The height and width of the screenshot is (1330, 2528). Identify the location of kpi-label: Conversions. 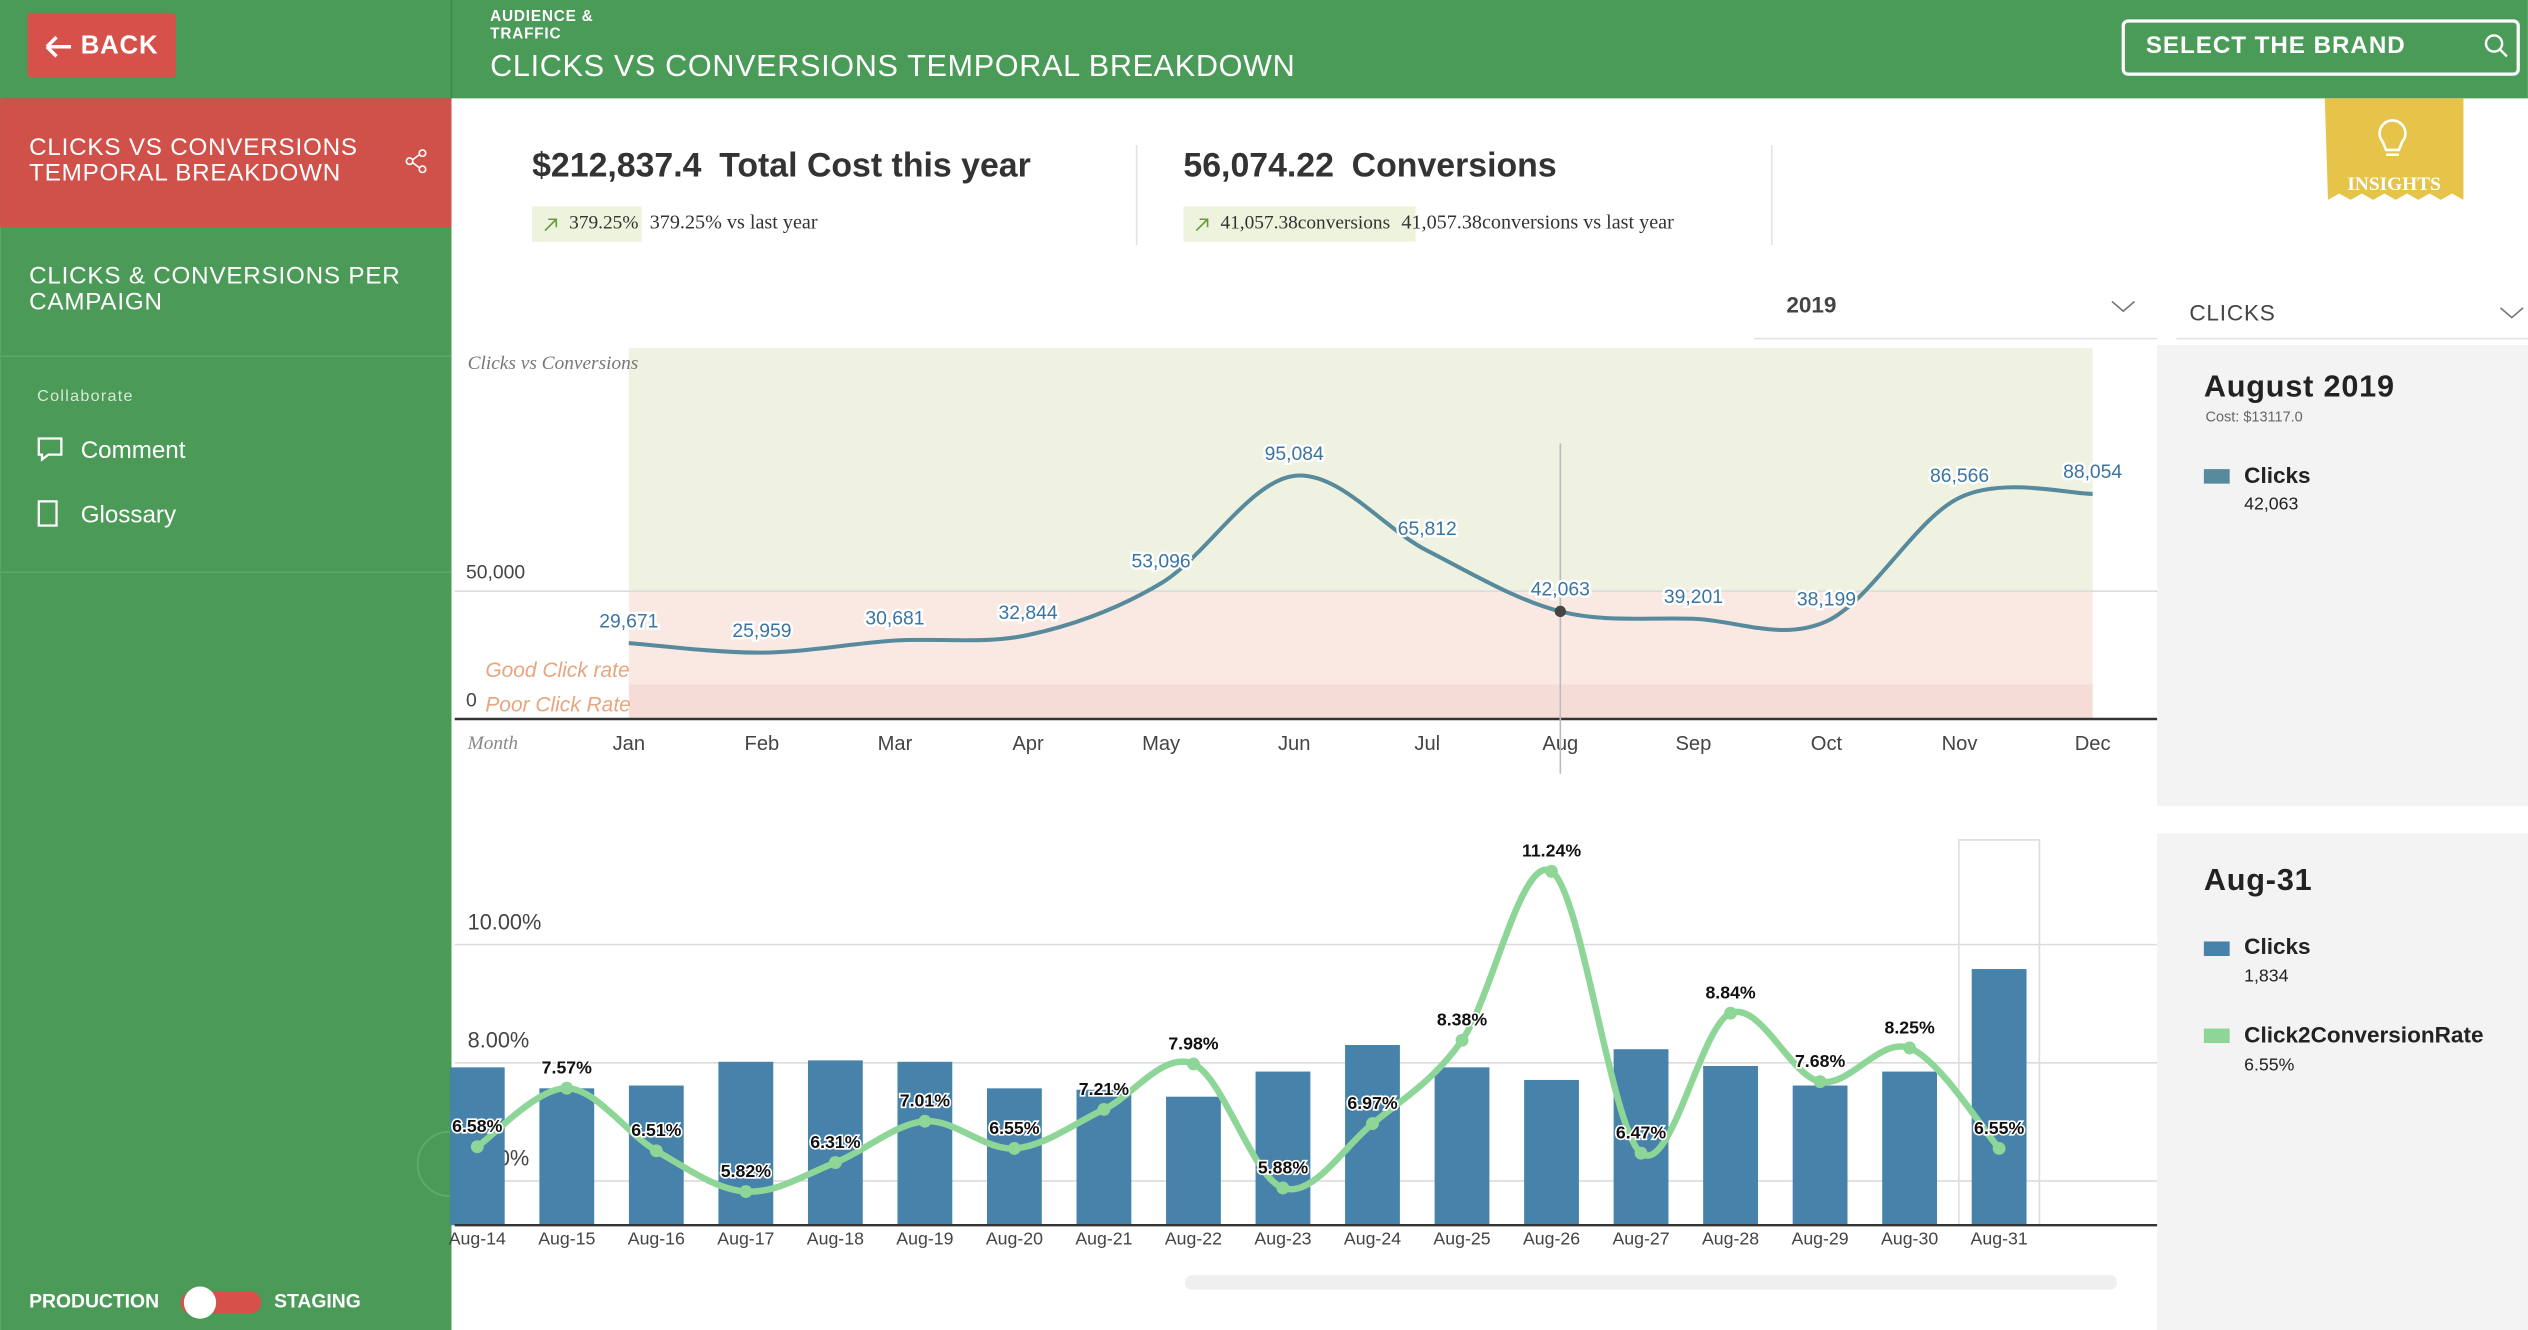
(1454, 166).